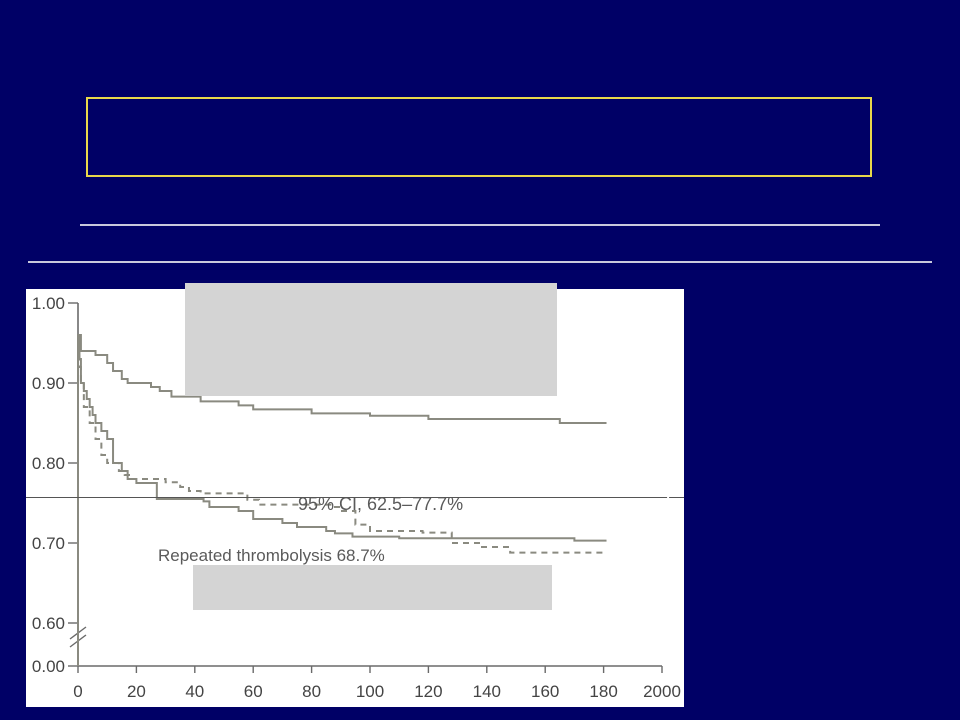  What do you see at coordinates (48, 463) in the screenshot?
I see `y-tick-label: 0.80` at bounding box center [48, 463].